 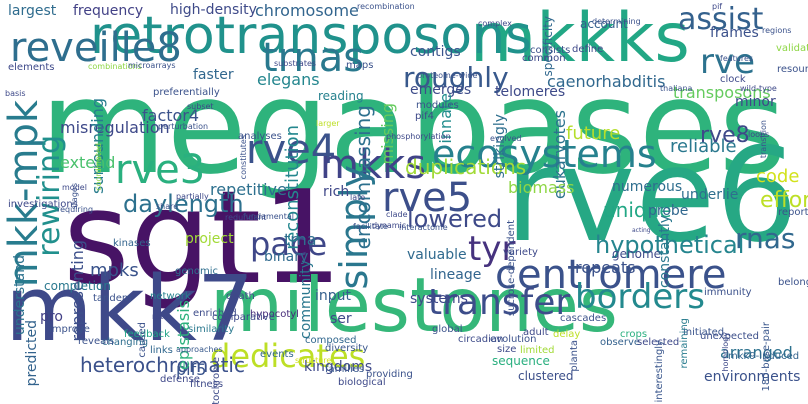 What do you see at coordinates (313, 58) in the screenshot?
I see `cloud-word: trnas` at bounding box center [313, 58].